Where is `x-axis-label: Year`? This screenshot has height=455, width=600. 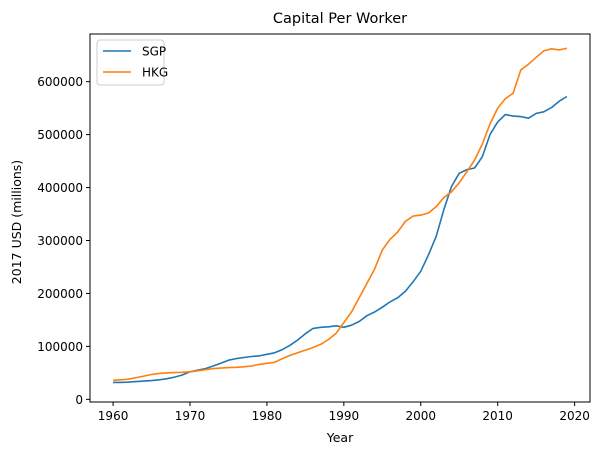
x-axis-label: Year is located at coordinates (340, 437).